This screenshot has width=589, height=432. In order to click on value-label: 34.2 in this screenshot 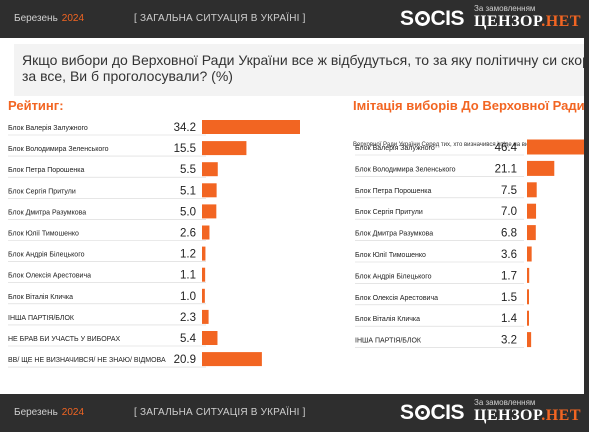, I will do `click(185, 128)`.